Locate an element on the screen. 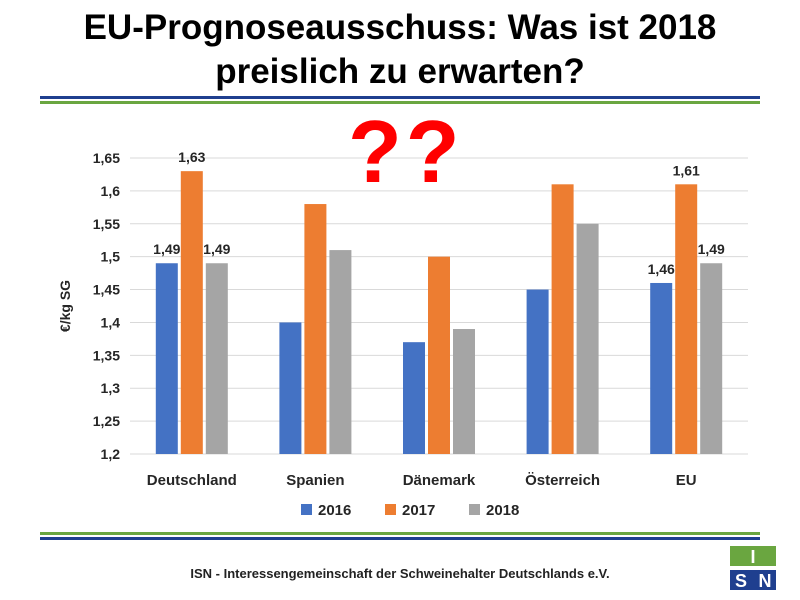  y-tick-label: 1,4 is located at coordinates (111, 322).